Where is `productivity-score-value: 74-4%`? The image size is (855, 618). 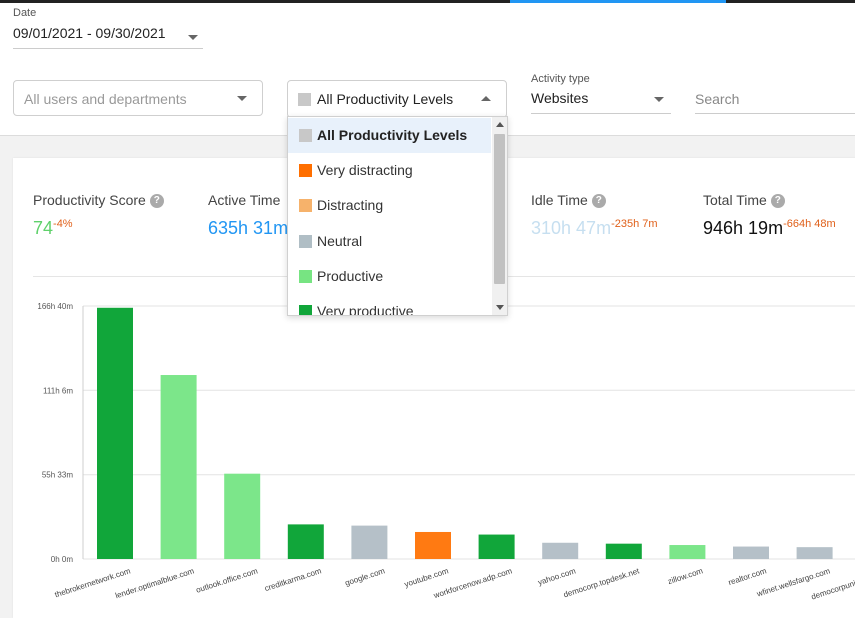
productivity-score-value: 74-4% is located at coordinates (53, 228).